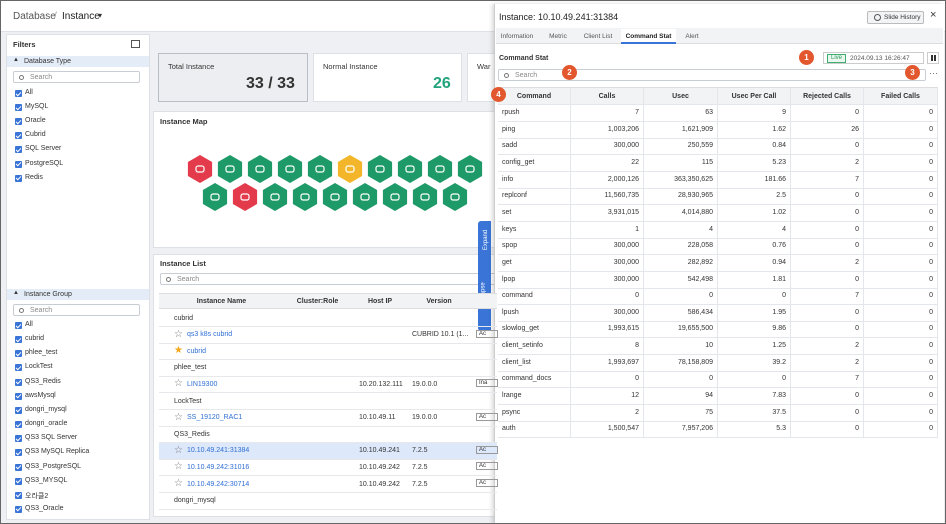 This screenshot has height=524, width=946. Describe the element at coordinates (517, 36) in the screenshot. I see `tab: Information` at that location.